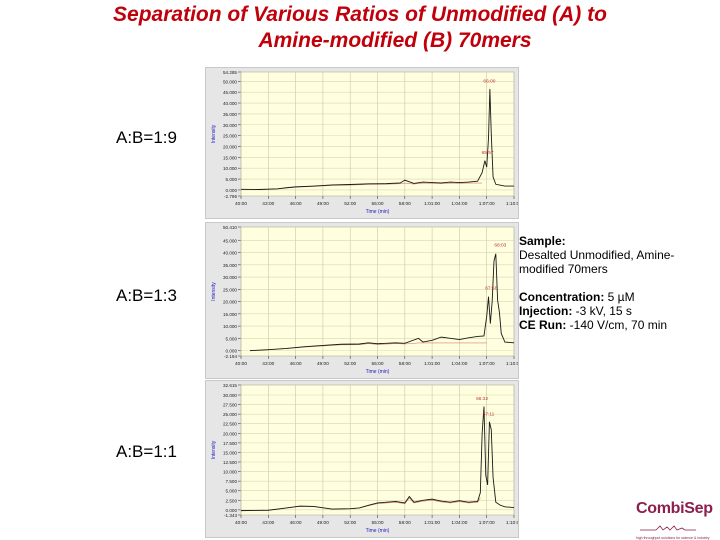 This screenshot has height=540, width=720. I want to click on peak-label: 65:57, so click(488, 153).